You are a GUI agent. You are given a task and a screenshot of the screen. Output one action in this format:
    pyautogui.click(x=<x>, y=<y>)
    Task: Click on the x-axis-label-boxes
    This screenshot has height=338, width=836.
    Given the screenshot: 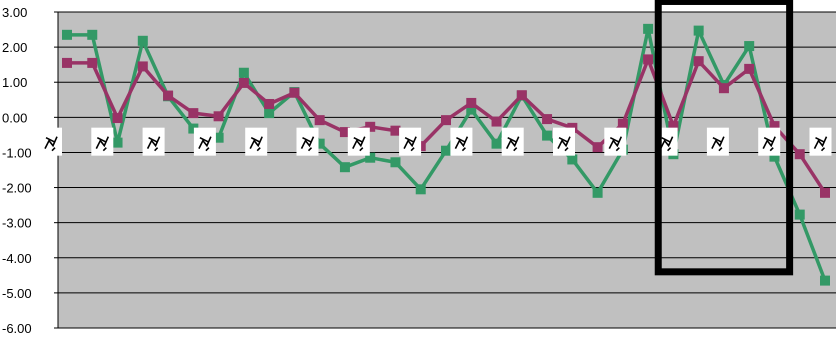 What is the action you would take?
    pyautogui.click(x=436, y=141)
    